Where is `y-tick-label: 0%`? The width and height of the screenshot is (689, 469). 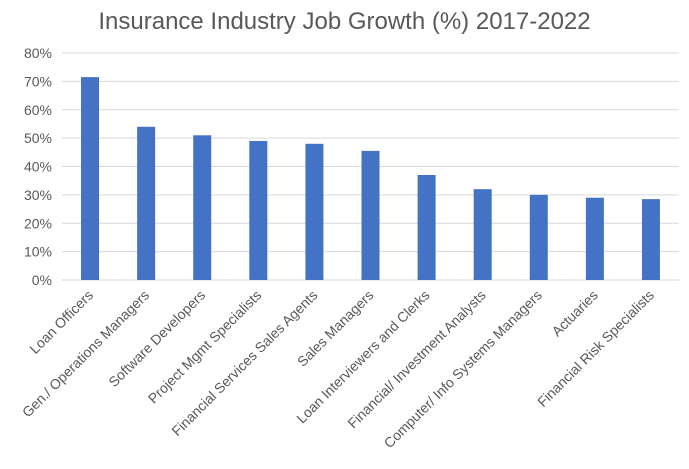 y-tick-label: 0% is located at coordinates (42, 280).